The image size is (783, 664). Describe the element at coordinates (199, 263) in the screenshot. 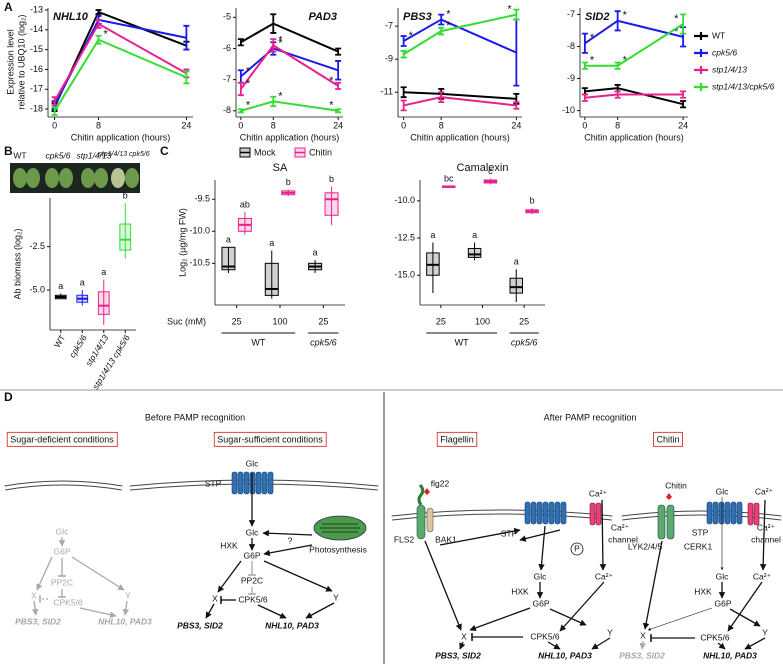

I see `y-tick-label: -10.5` at that location.